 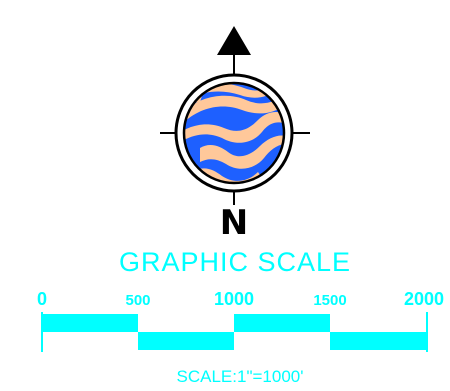 What do you see at coordinates (235, 262) in the screenshot?
I see `graphic-scale-title: GRAPHIC SCALE` at bounding box center [235, 262].